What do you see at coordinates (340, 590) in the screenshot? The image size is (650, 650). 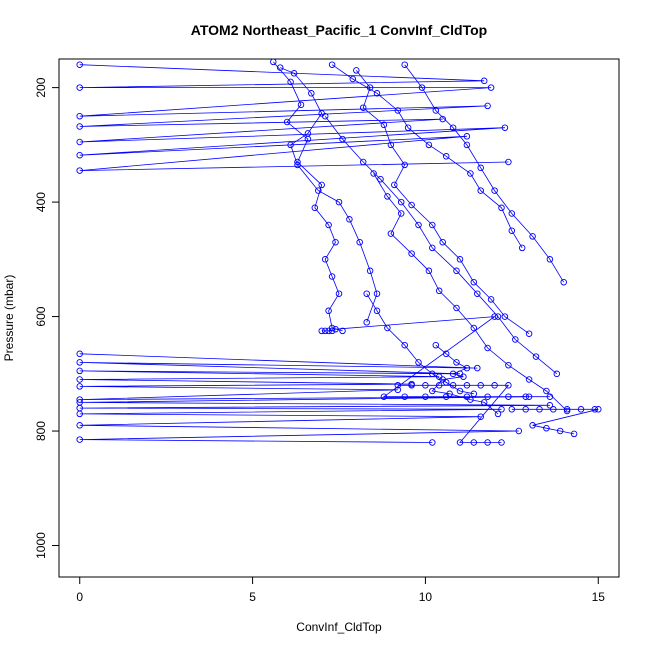 I see `x-axis: 0 5 10 15` at bounding box center [340, 590].